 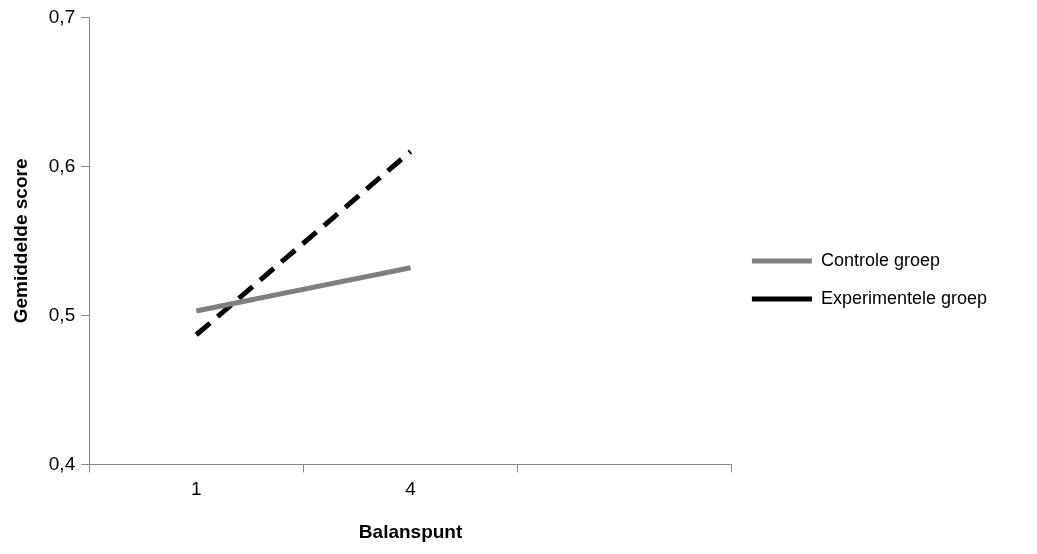 I want to click on y-axis-title: Gemiddelde score, so click(x=20, y=241).